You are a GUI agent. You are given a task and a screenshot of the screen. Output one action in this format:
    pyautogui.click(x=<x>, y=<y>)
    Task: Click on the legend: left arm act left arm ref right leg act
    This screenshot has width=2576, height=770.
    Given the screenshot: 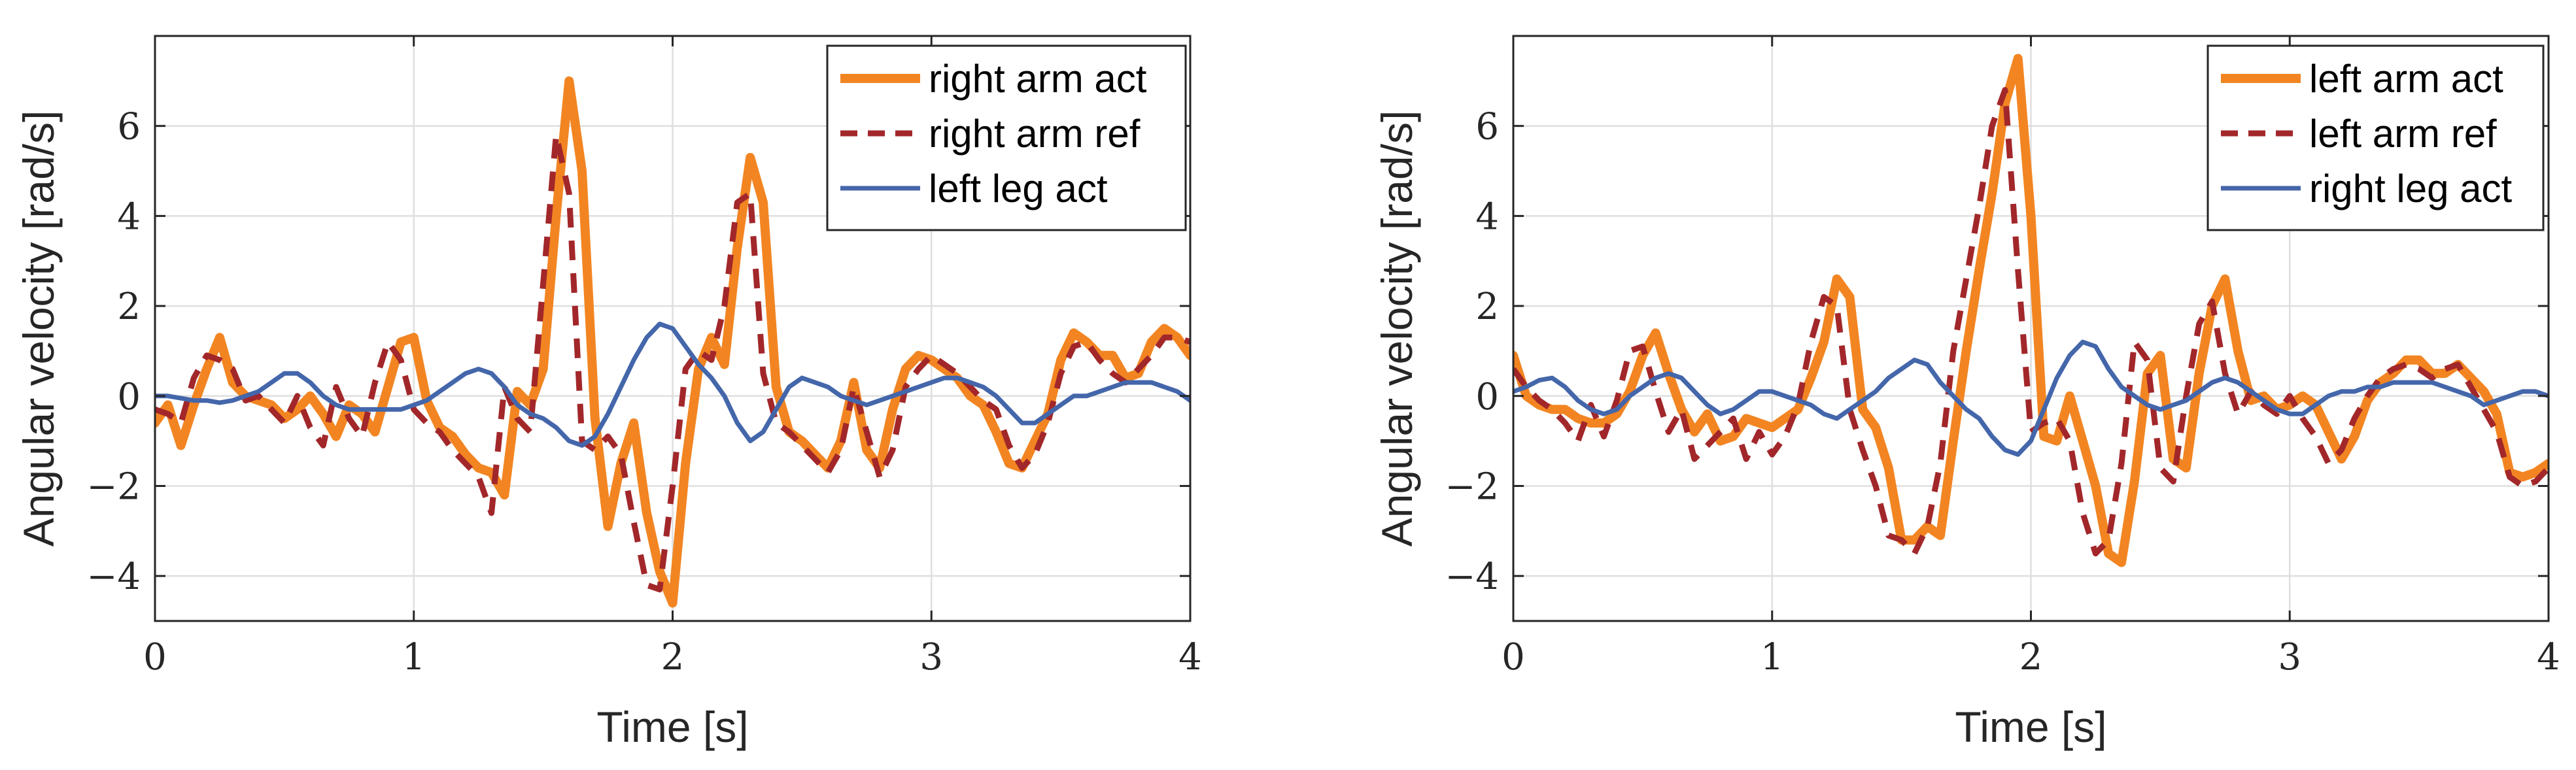 What is the action you would take?
    pyautogui.click(x=2376, y=137)
    